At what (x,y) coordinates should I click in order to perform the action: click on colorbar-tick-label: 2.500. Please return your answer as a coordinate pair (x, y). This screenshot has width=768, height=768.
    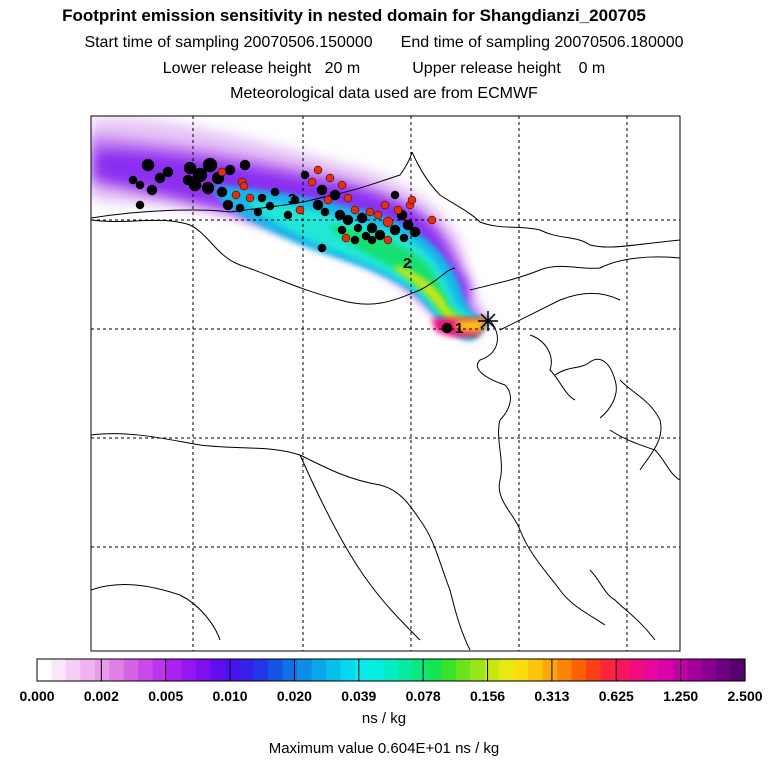
    Looking at the image, I should click on (745, 696).